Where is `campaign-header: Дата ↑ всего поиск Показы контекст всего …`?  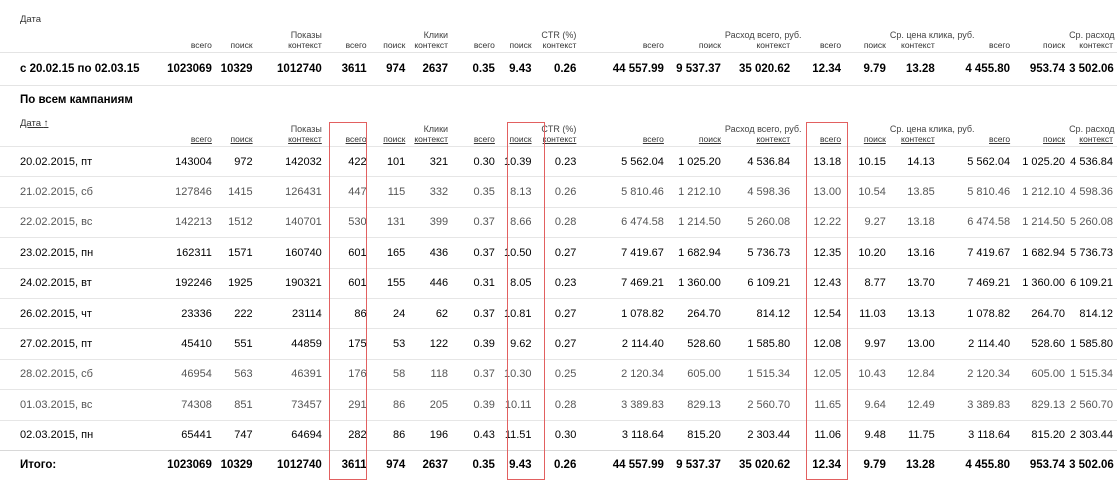 campaign-header: Дата ↑ всего поиск Показы контекст всего … is located at coordinates (558, 130).